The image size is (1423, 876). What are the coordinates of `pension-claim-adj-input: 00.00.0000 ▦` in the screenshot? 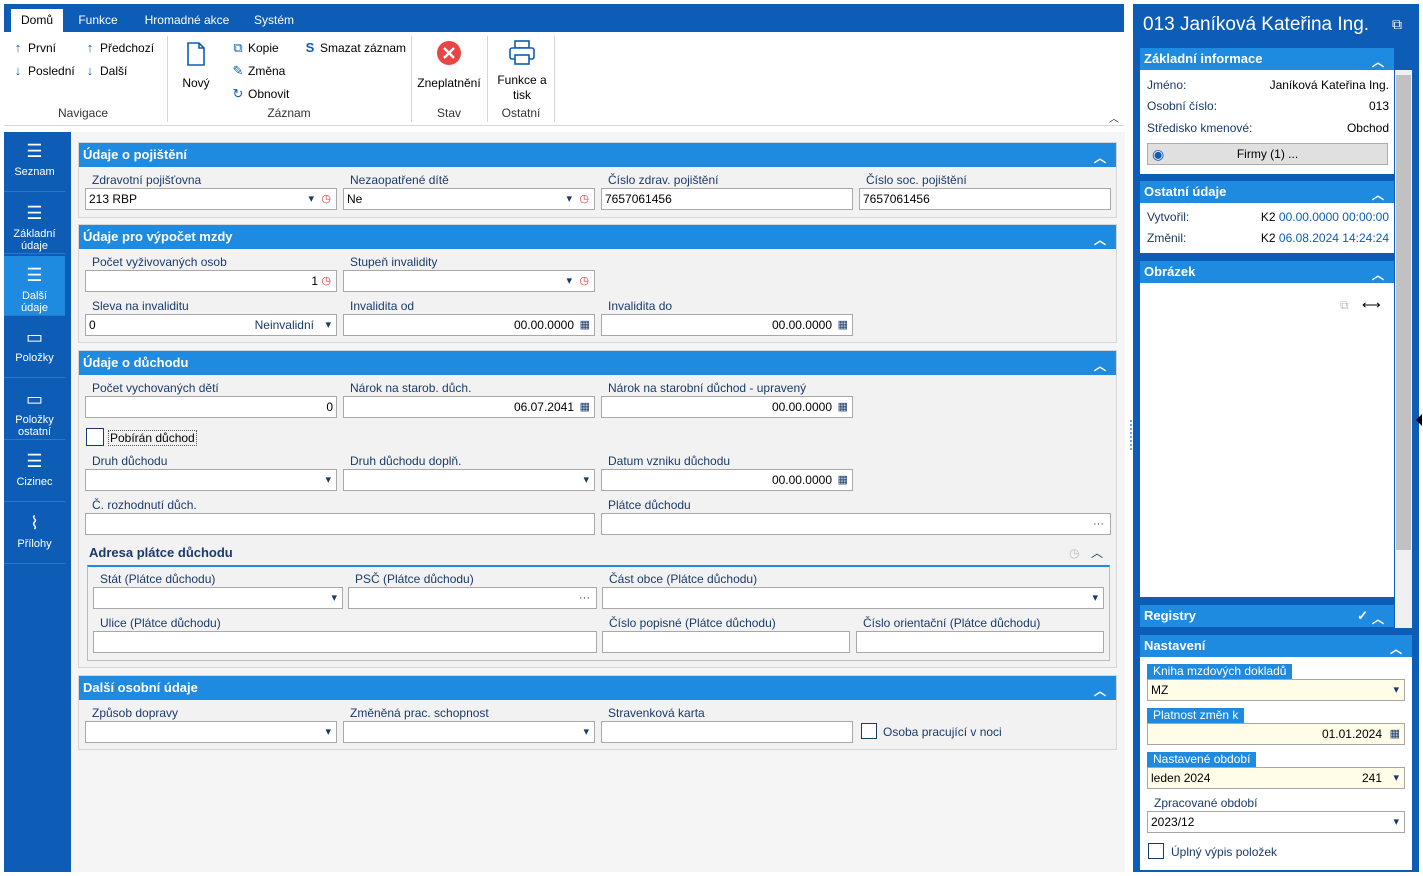 It's located at (727, 407).